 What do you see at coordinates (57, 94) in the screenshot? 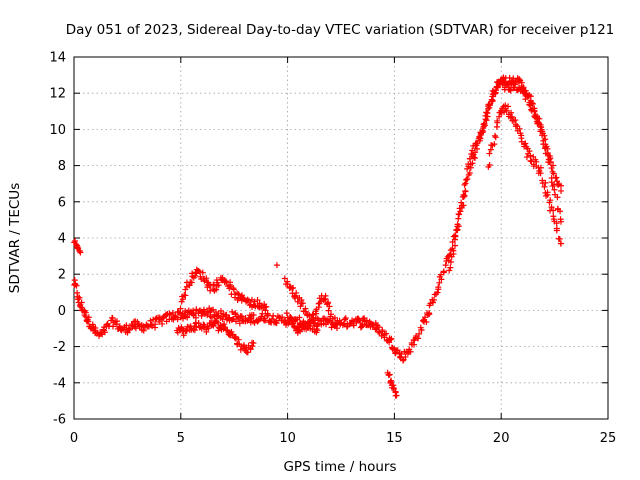
I see `y-tick-label: 12` at bounding box center [57, 94].